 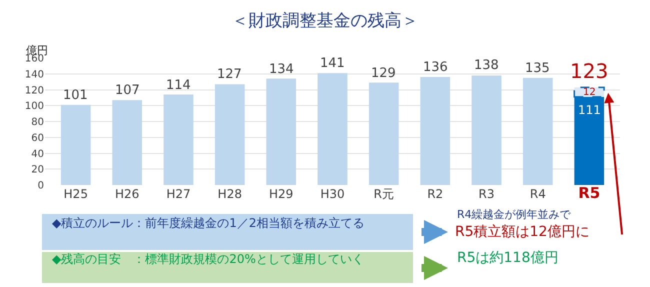 I want to click on data-label: 114, so click(x=178, y=85).